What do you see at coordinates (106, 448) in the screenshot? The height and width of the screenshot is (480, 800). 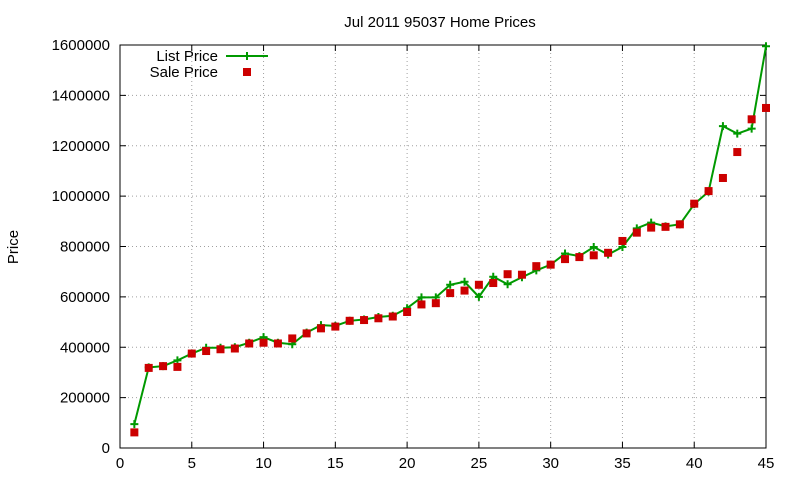 I see `y-tick-label: 0` at bounding box center [106, 448].